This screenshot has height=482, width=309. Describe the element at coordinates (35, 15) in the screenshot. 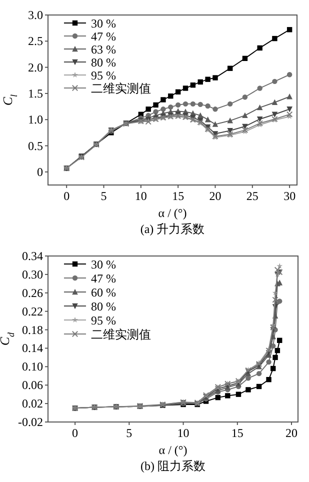

I see `y-tick-label: 3.0` at that location.